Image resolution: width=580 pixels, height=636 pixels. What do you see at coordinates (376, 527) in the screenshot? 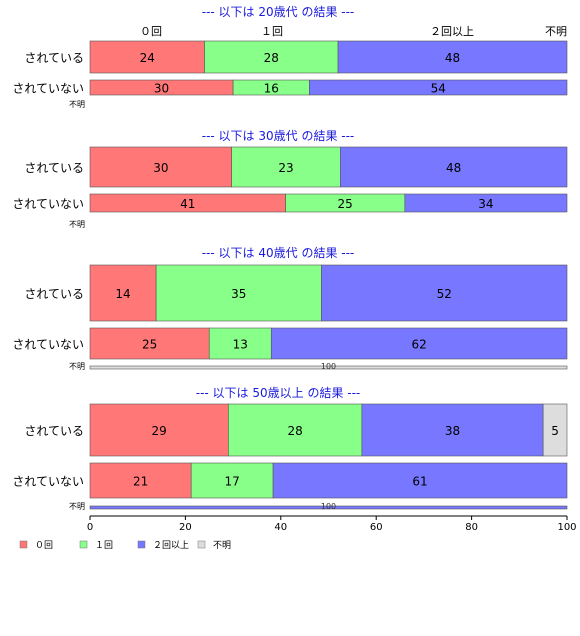
I see `x-tick-label: 60` at bounding box center [376, 527].